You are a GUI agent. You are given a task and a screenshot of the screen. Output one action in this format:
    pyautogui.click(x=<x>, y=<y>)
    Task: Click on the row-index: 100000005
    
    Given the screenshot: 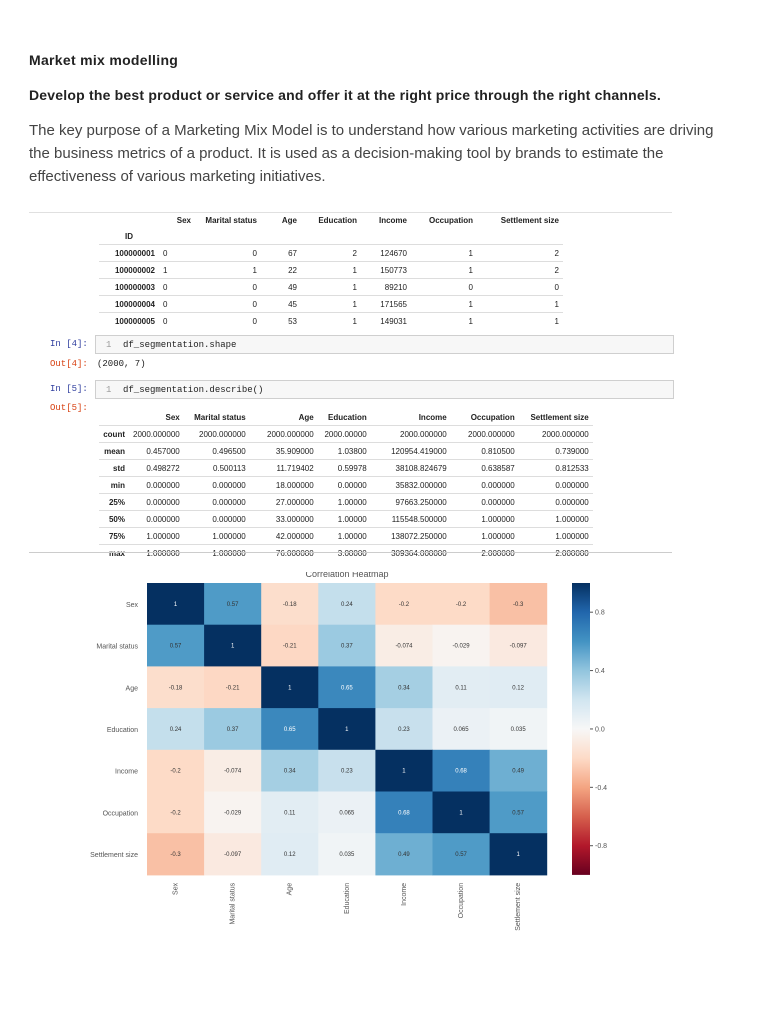 What is the action you would take?
    pyautogui.click(x=134, y=321)
    